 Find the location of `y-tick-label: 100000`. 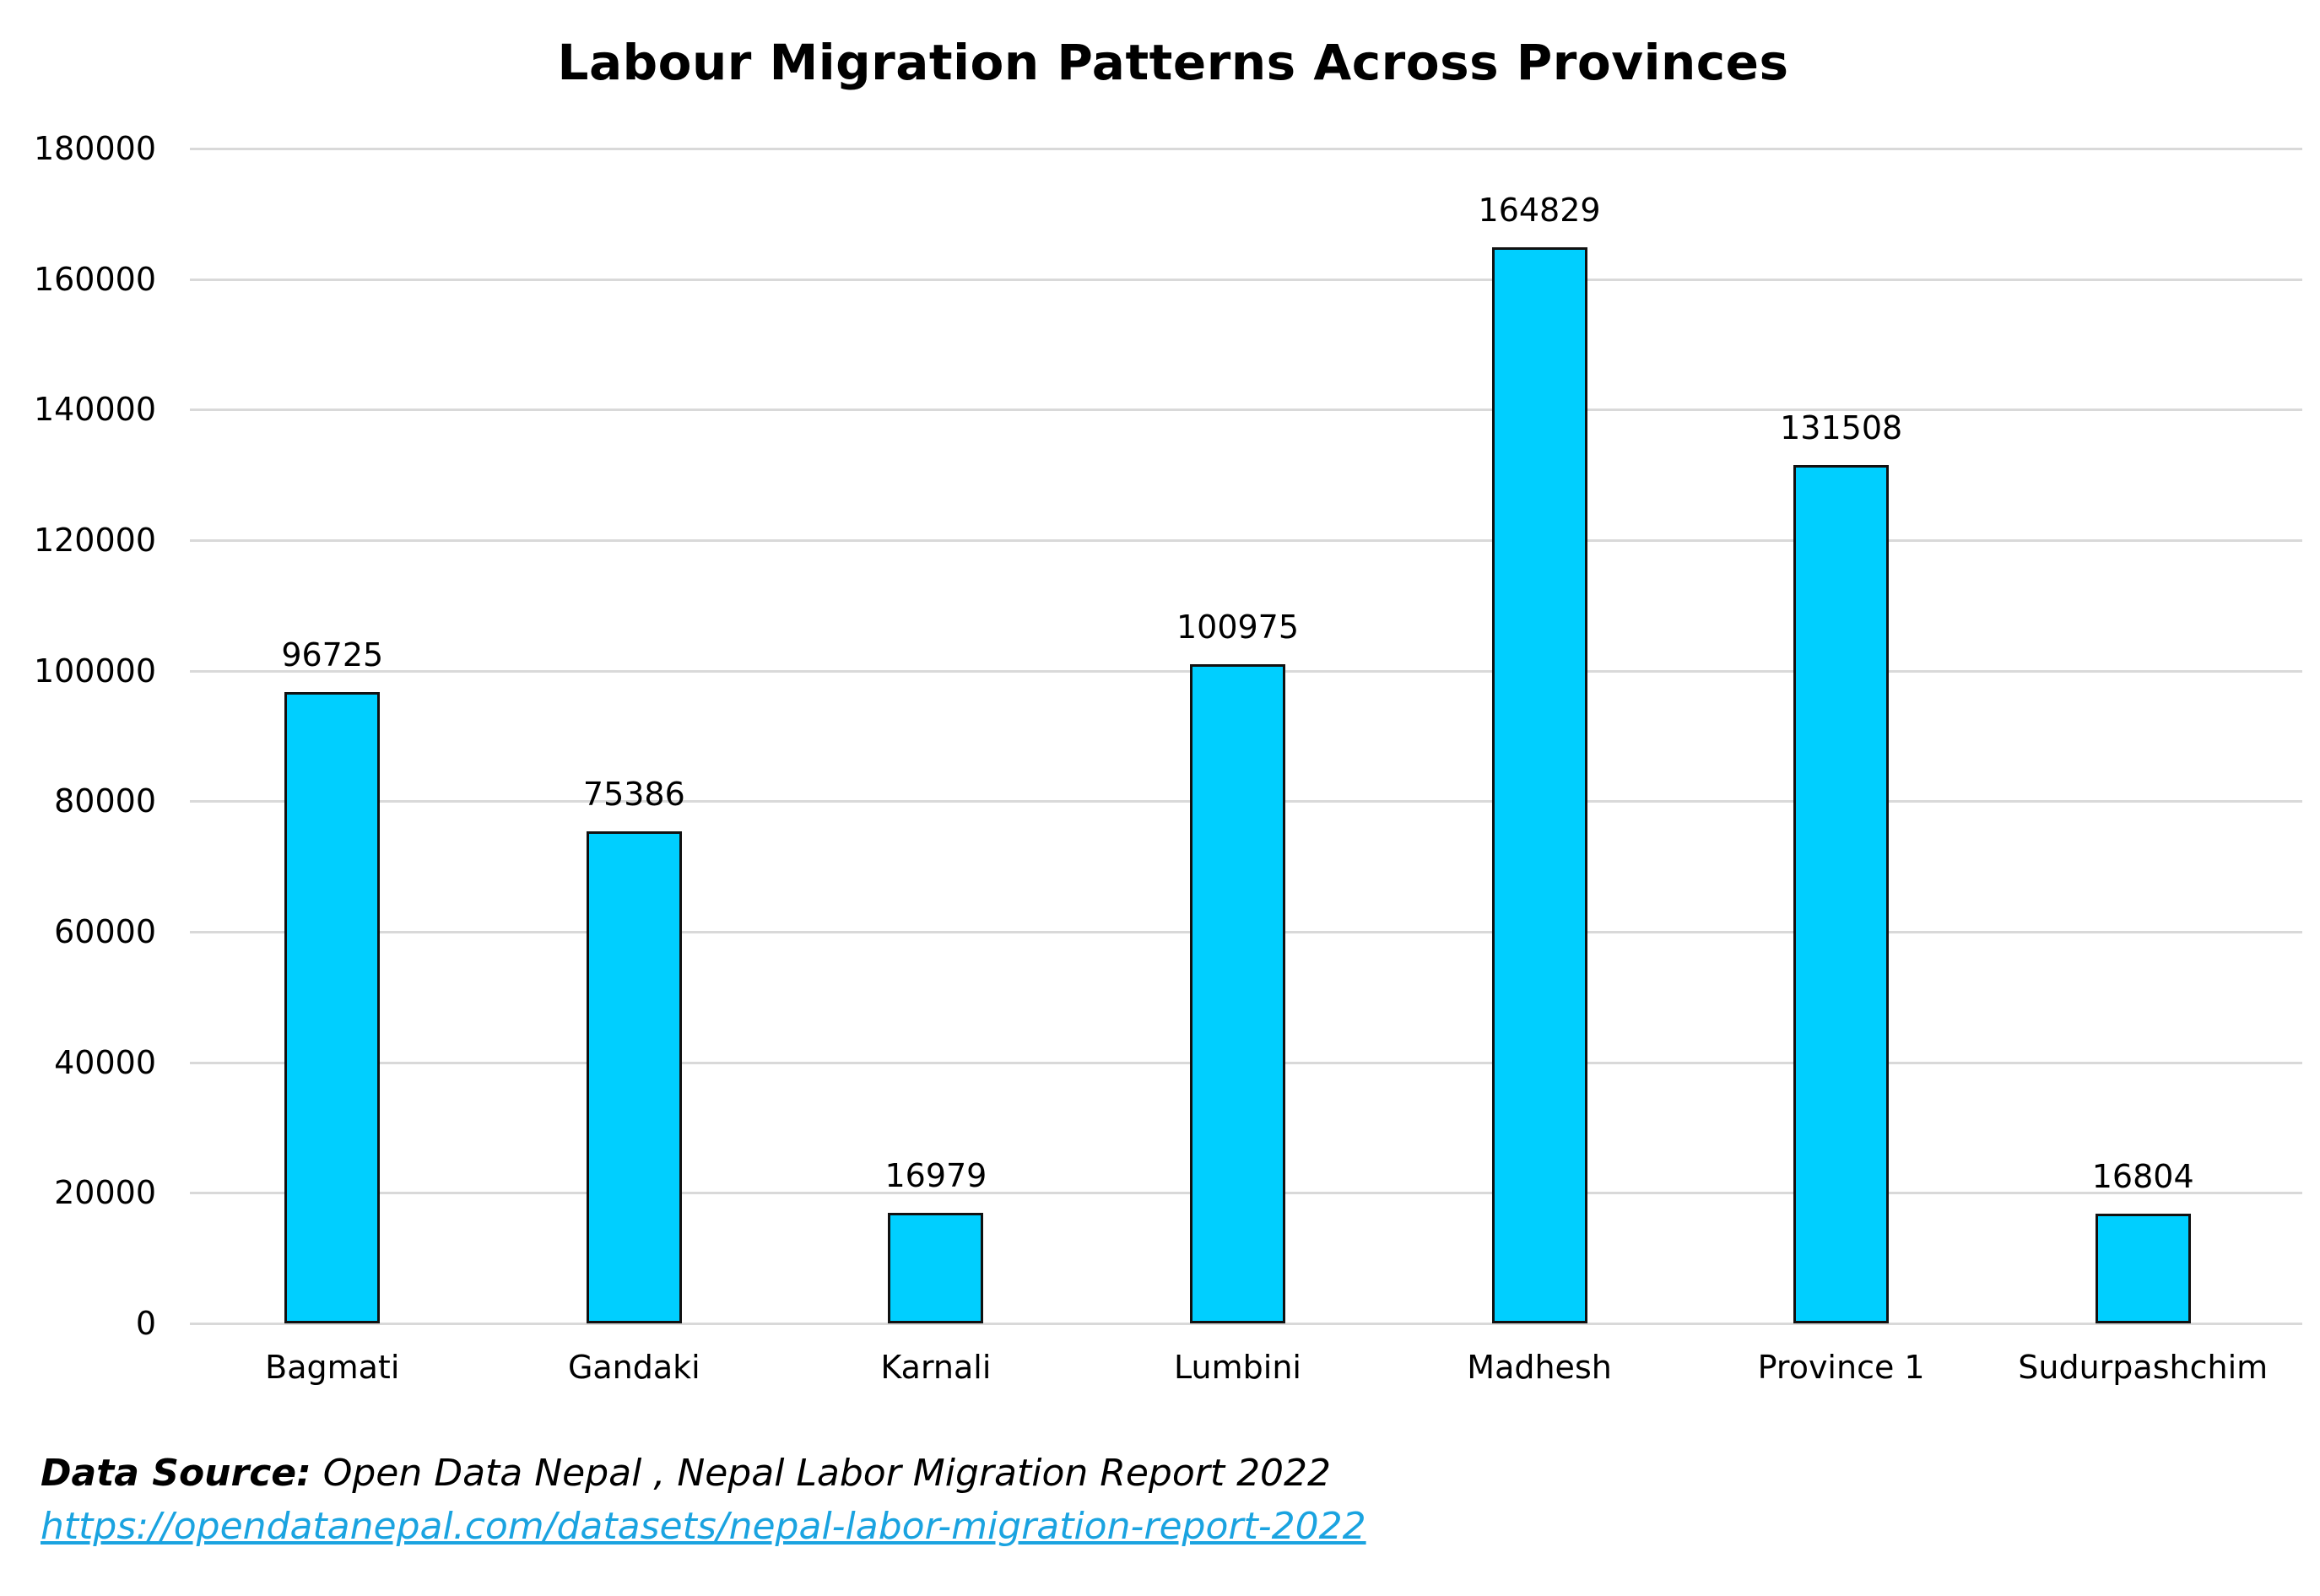

y-tick-label: 100000 is located at coordinates (94, 671).